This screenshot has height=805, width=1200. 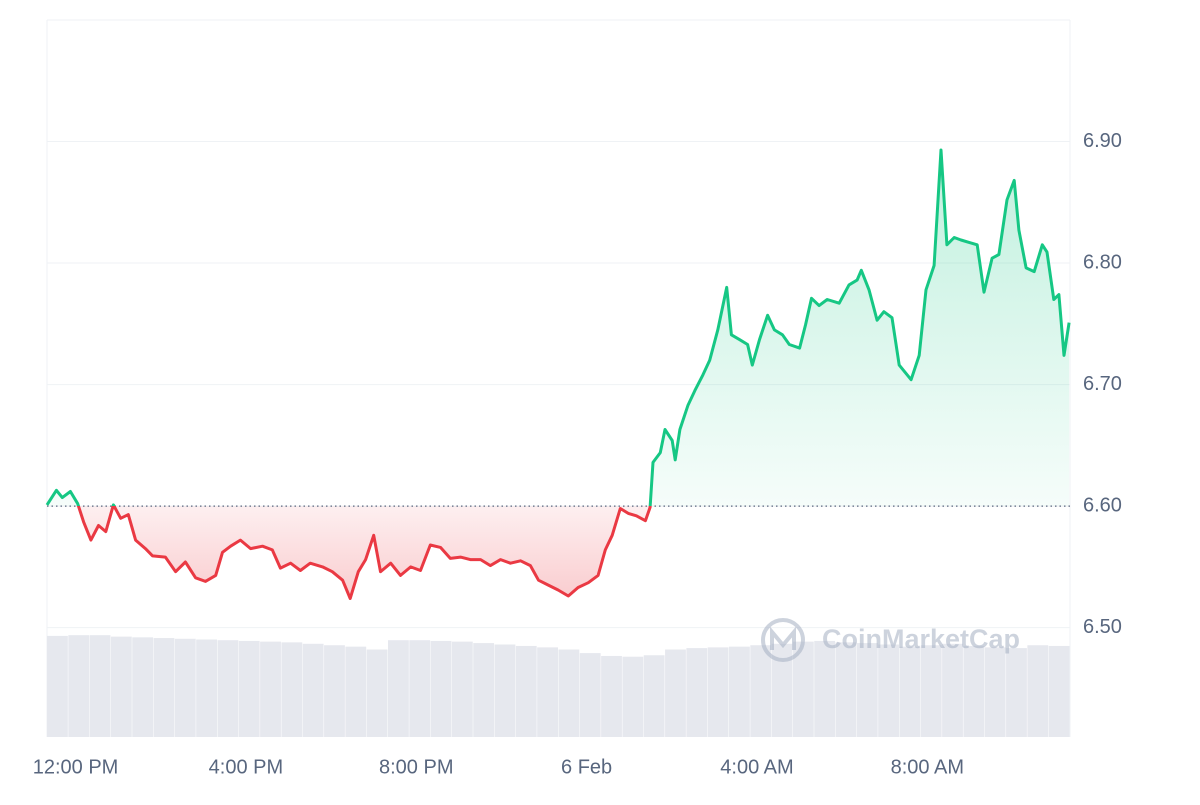 I want to click on x-tick-label: 8:00 PM, so click(x=416, y=767).